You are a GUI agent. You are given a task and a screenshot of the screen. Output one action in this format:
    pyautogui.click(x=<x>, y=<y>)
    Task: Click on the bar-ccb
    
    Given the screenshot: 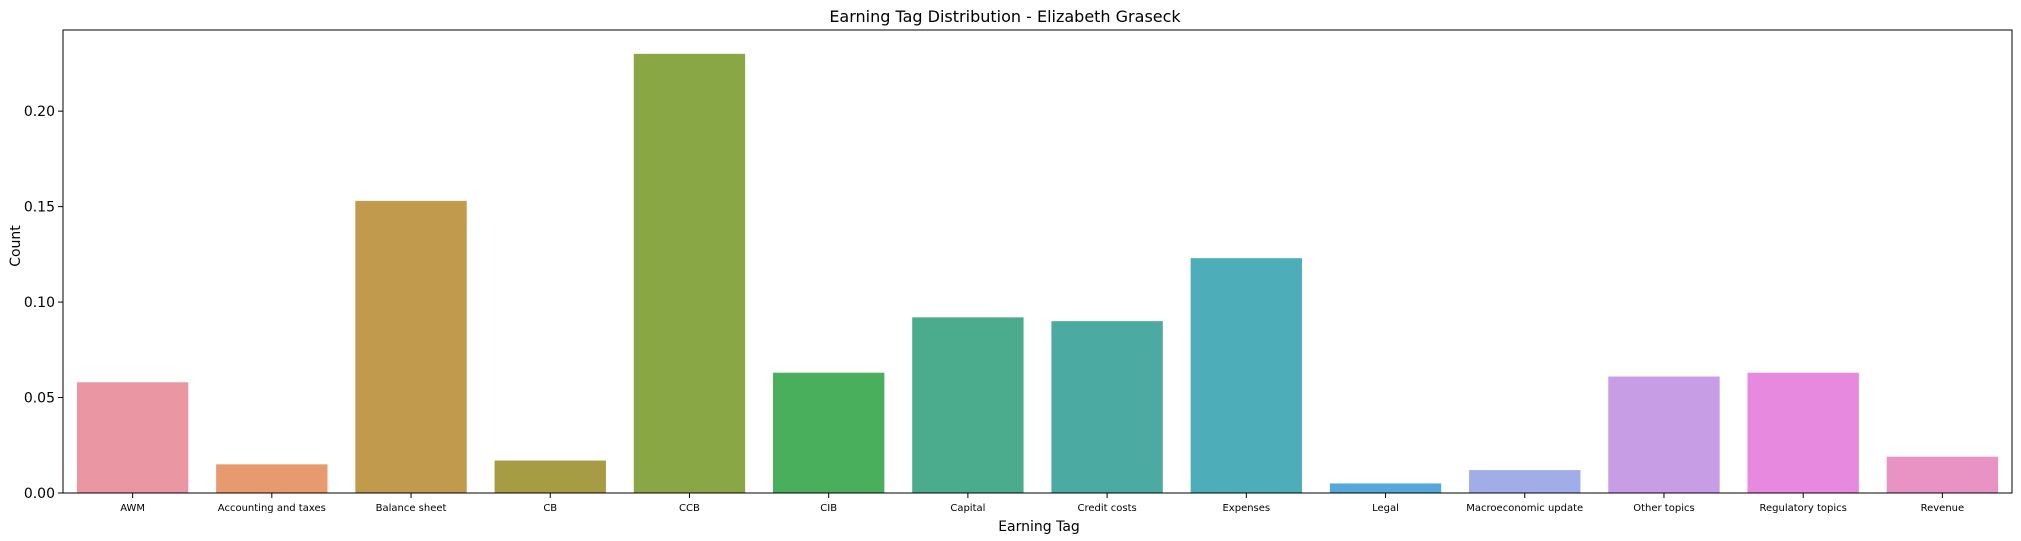 What is the action you would take?
    pyautogui.click(x=689, y=273)
    